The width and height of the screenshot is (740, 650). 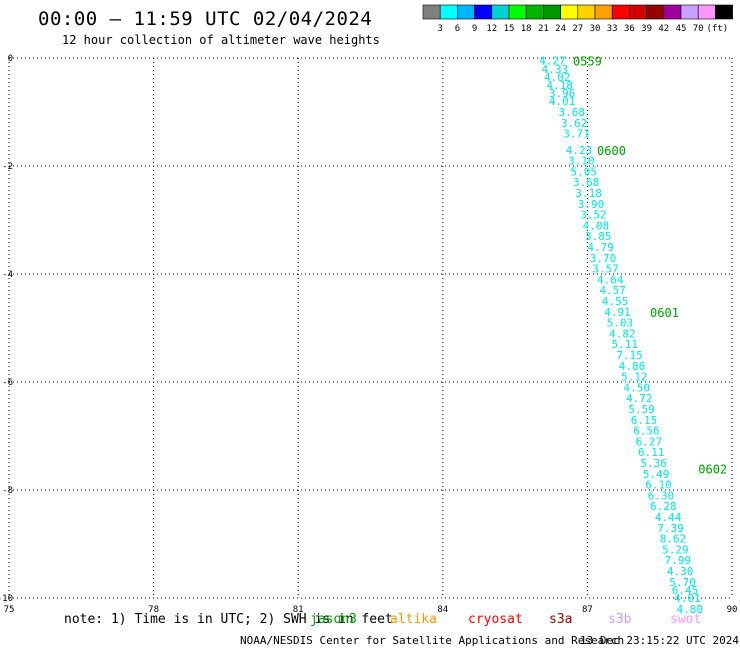 What do you see at coordinates (593, 215) in the screenshot?
I see `swh-data-label: 3.52` at bounding box center [593, 215].